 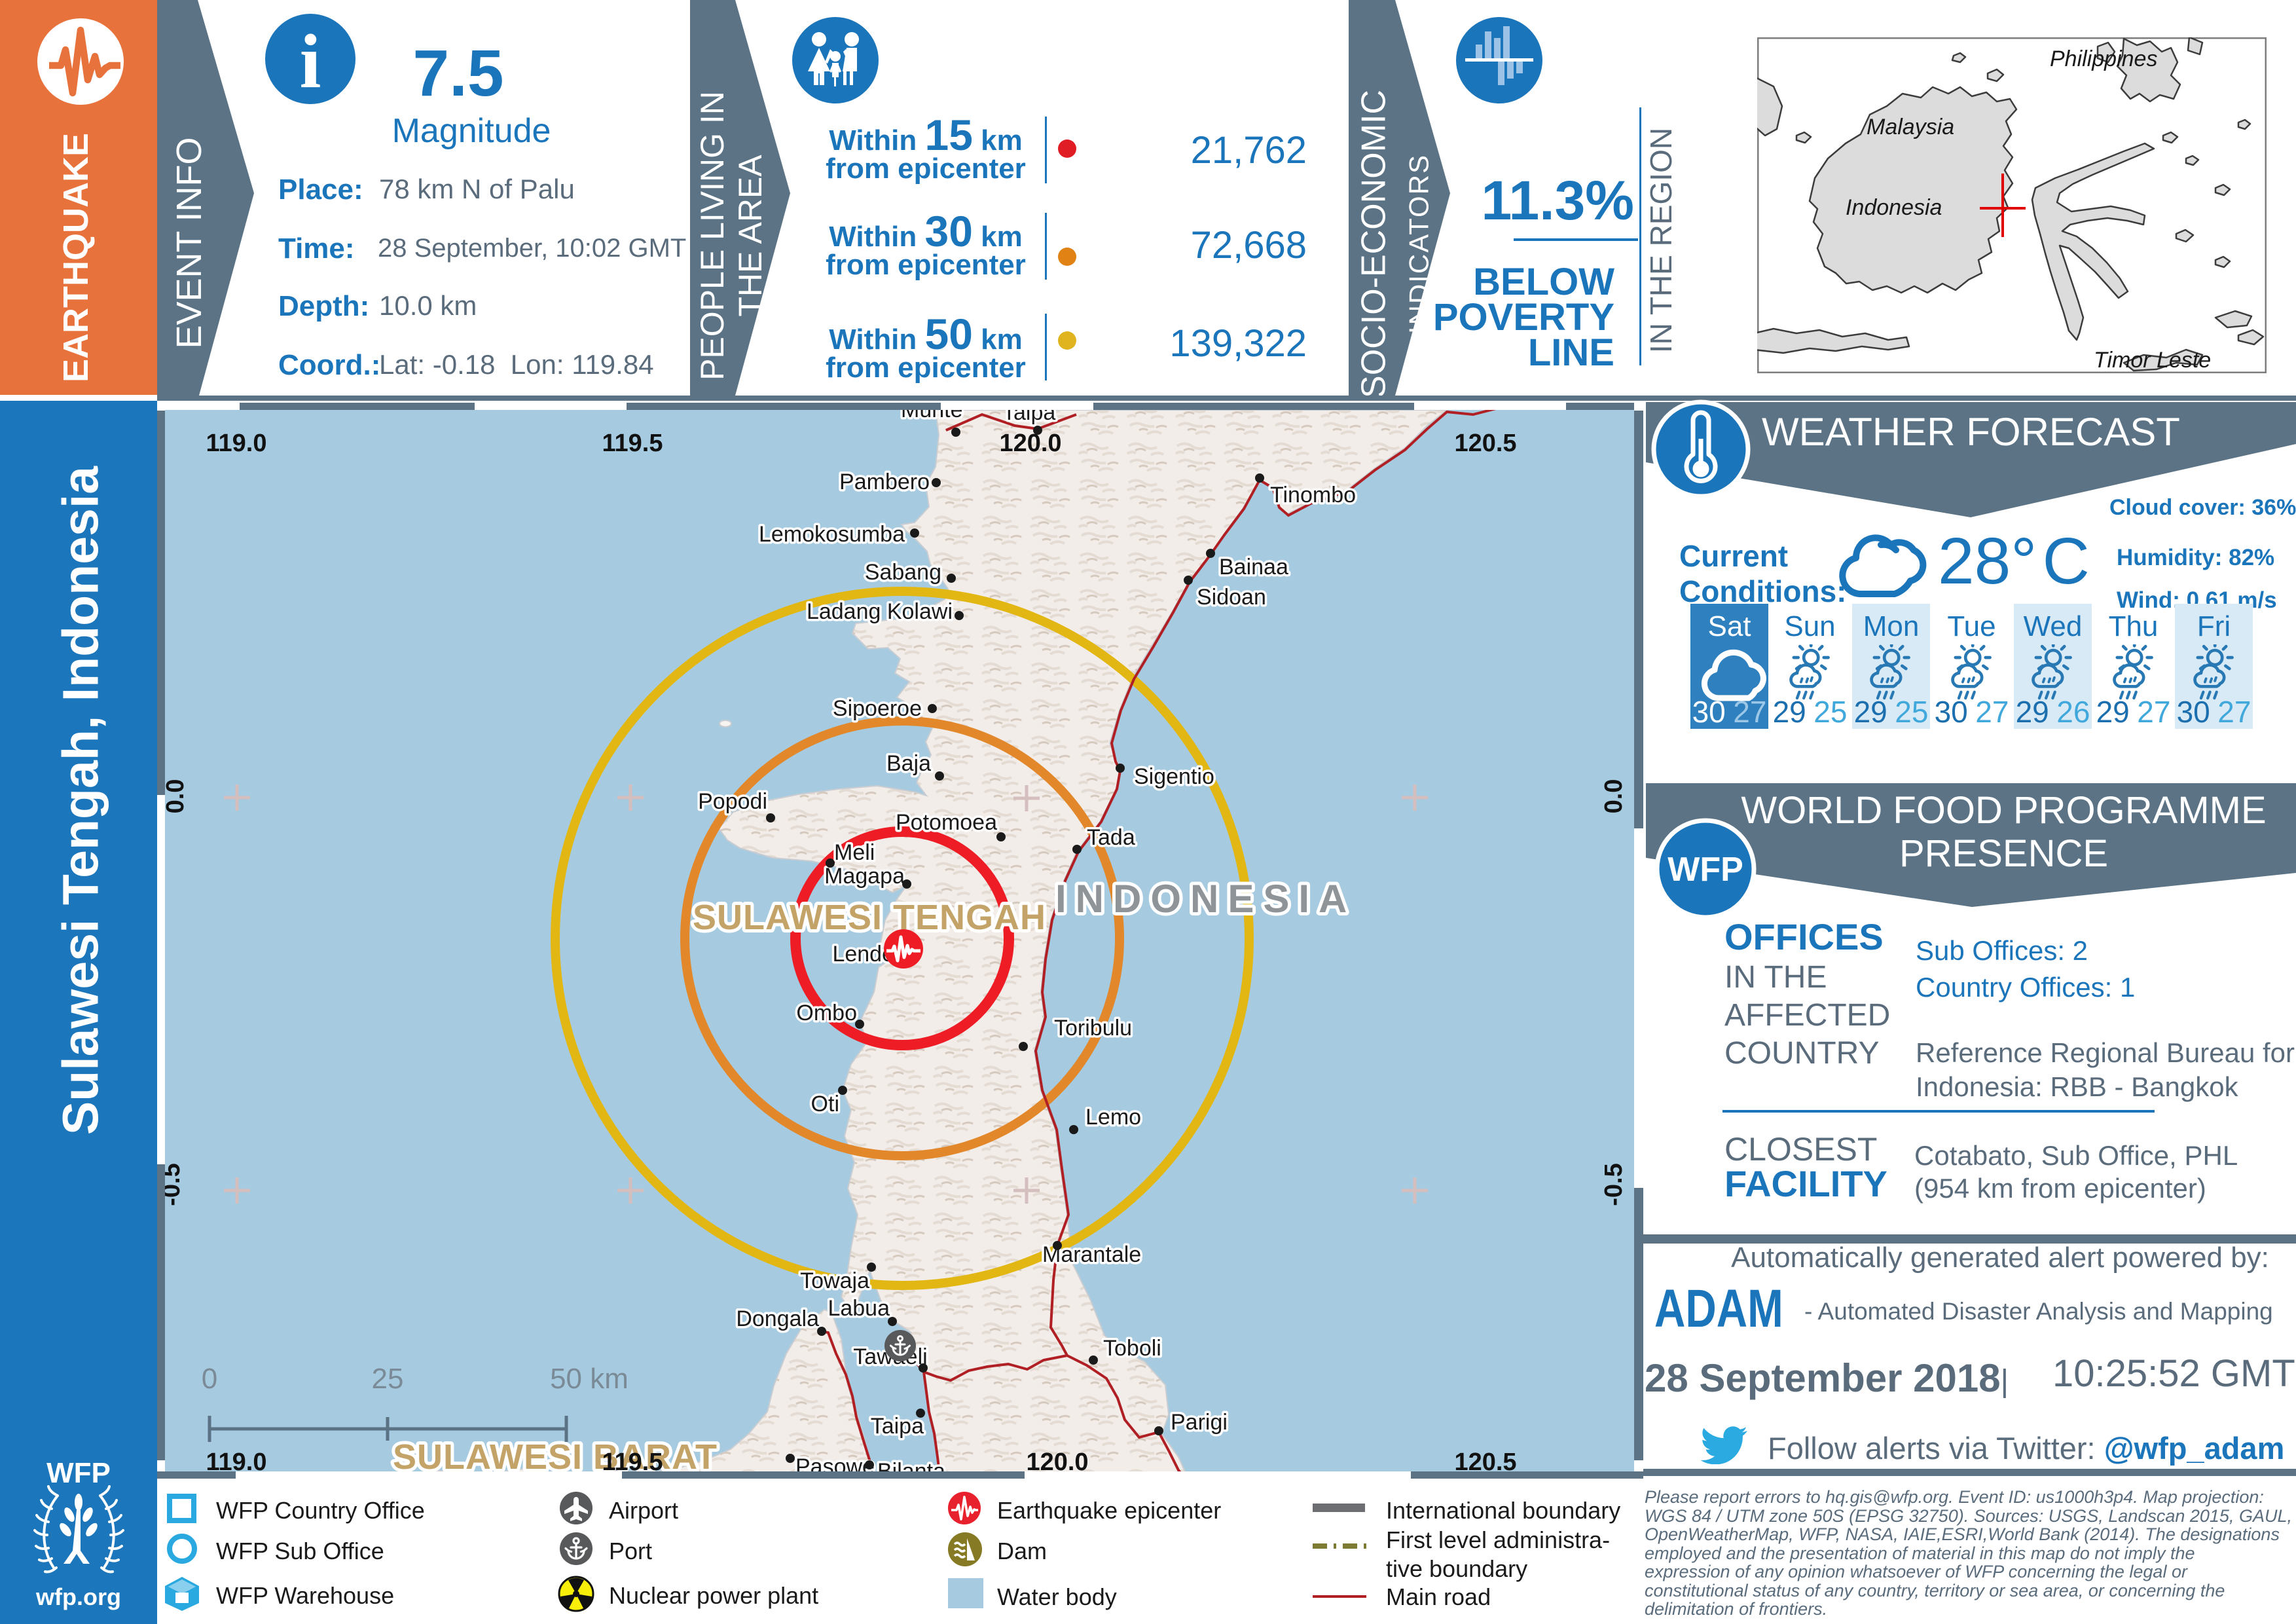 What do you see at coordinates (1485, 443) in the screenshot?
I see `svg-text: 120.5` at bounding box center [1485, 443].